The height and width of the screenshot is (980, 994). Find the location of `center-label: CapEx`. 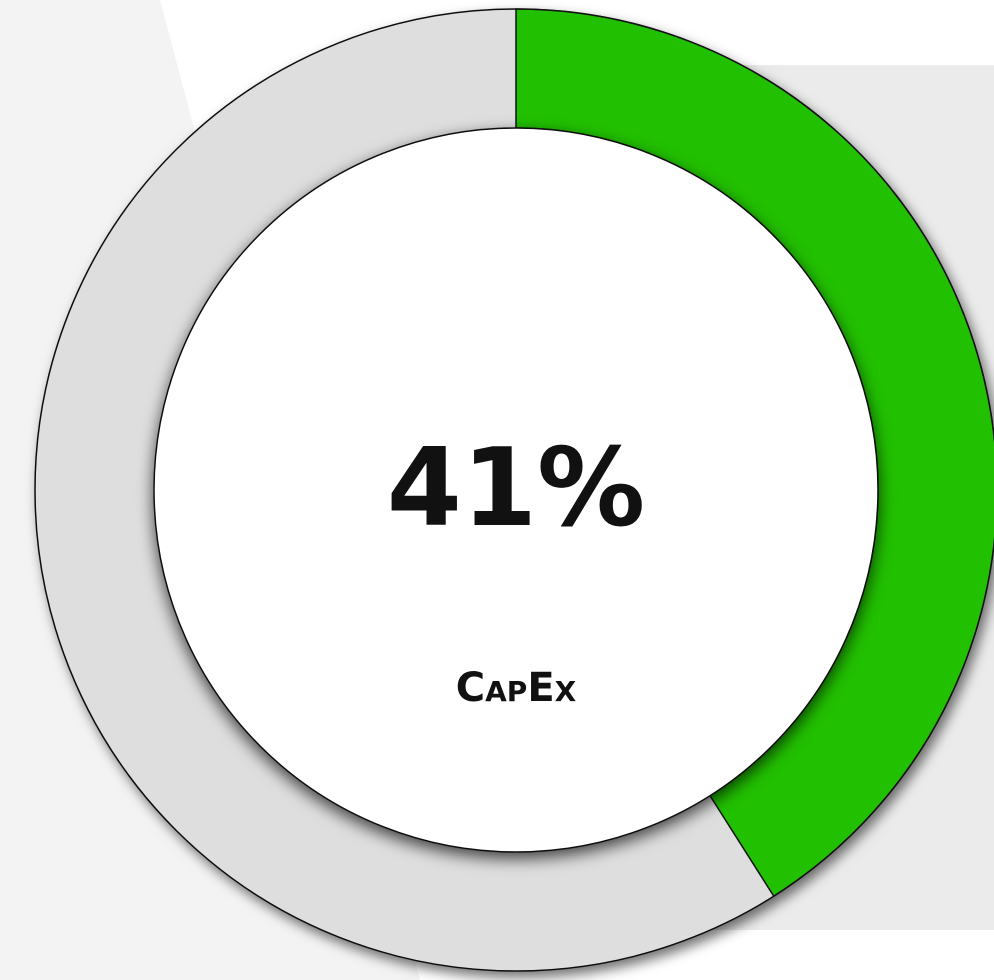

center-label: CapEx is located at coordinates (516, 688).